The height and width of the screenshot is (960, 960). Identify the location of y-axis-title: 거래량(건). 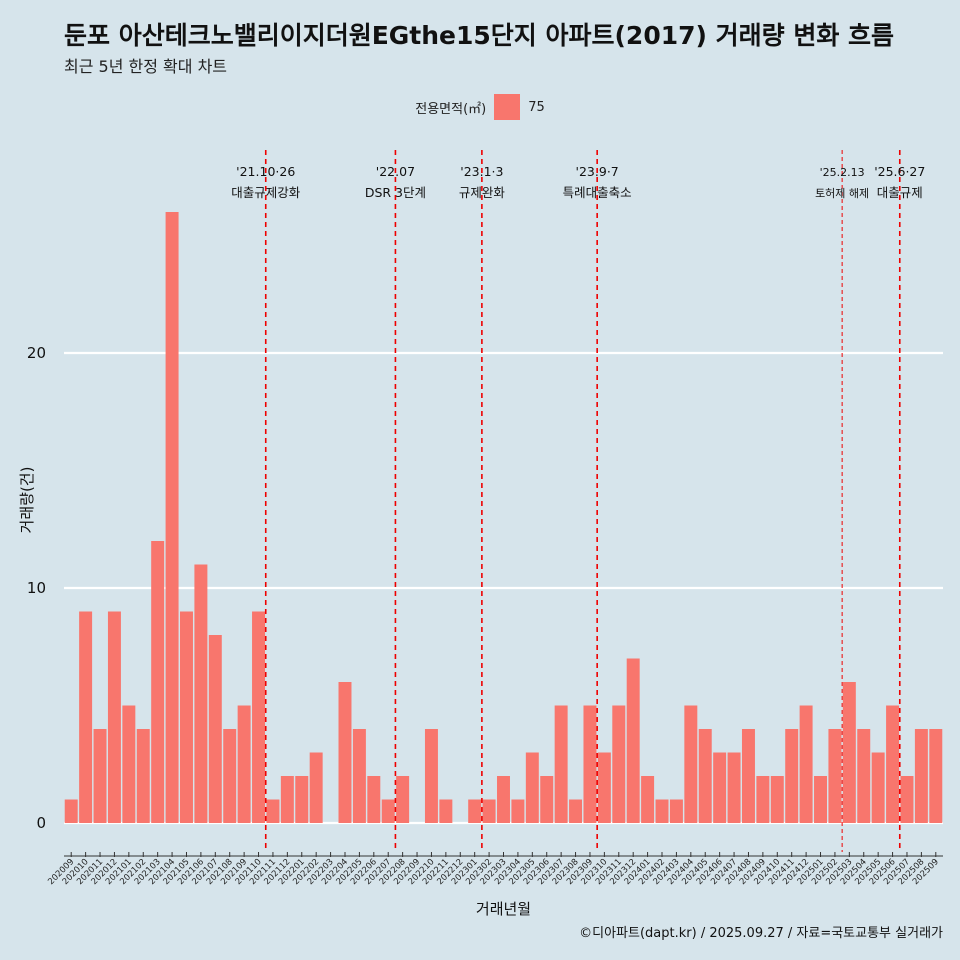
(27, 500).